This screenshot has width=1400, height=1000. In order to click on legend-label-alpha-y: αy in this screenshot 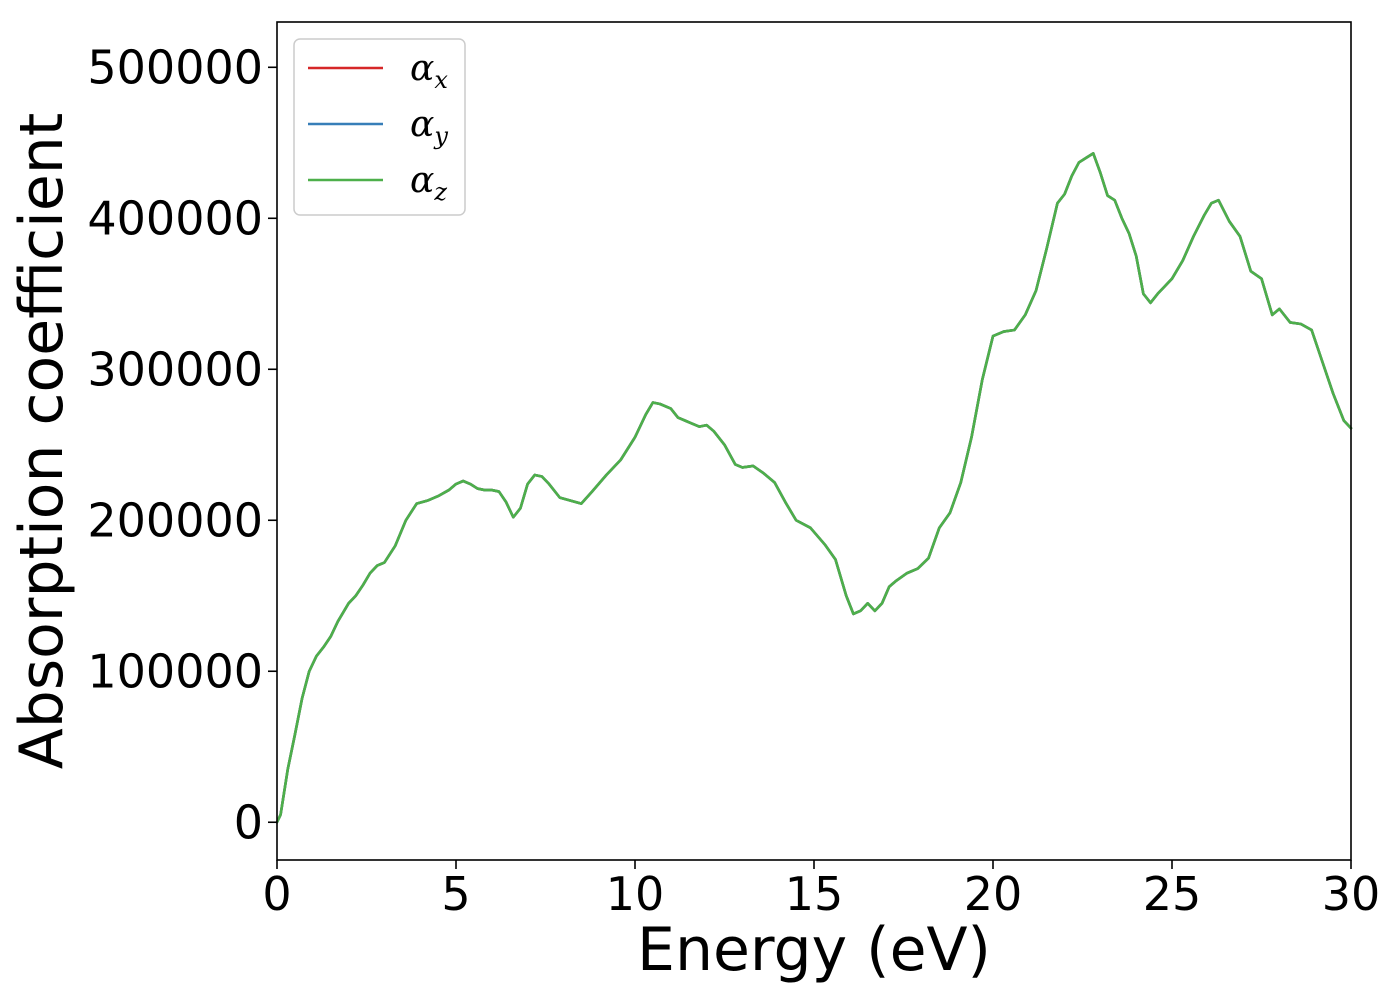, I will do `click(429, 127)`.